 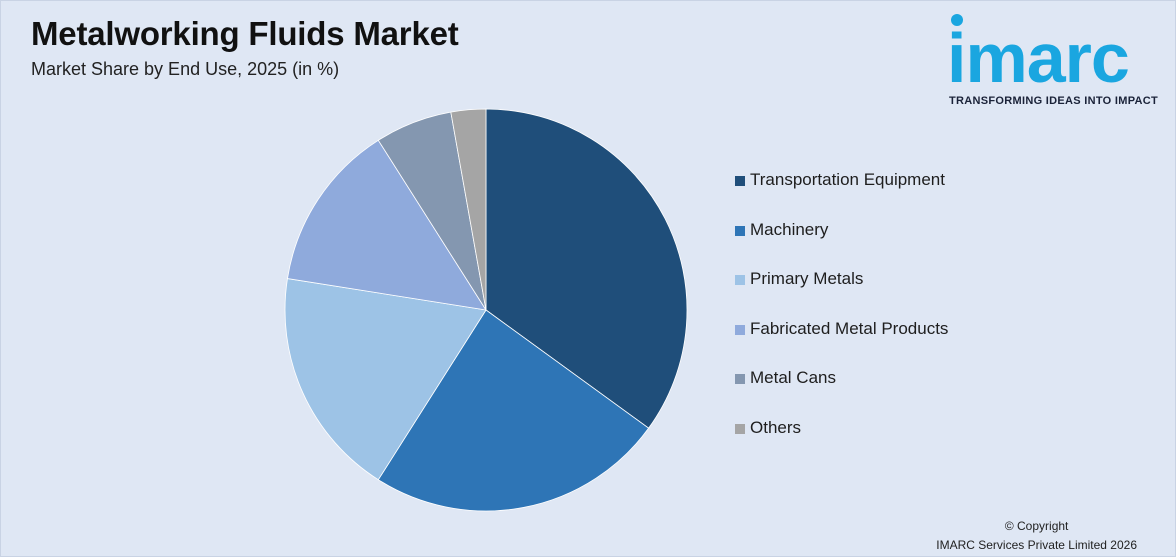 I want to click on logo-wordmark: imarc, so click(x=1038, y=58).